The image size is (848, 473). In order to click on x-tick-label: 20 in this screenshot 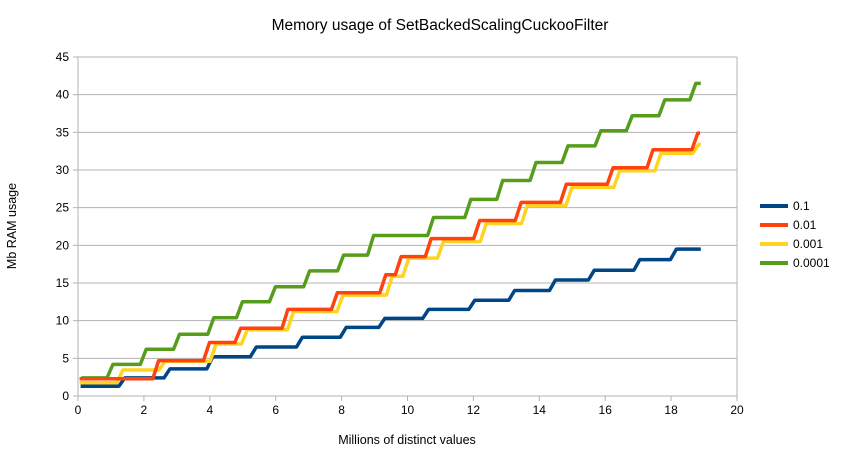, I will do `click(737, 410)`.